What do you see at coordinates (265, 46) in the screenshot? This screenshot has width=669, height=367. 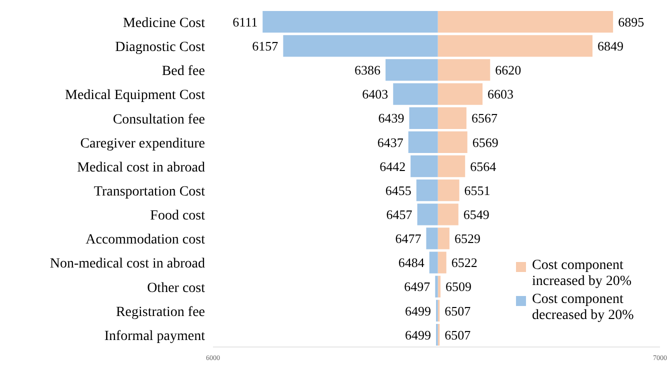 I see `data-label: 6157` at bounding box center [265, 46].